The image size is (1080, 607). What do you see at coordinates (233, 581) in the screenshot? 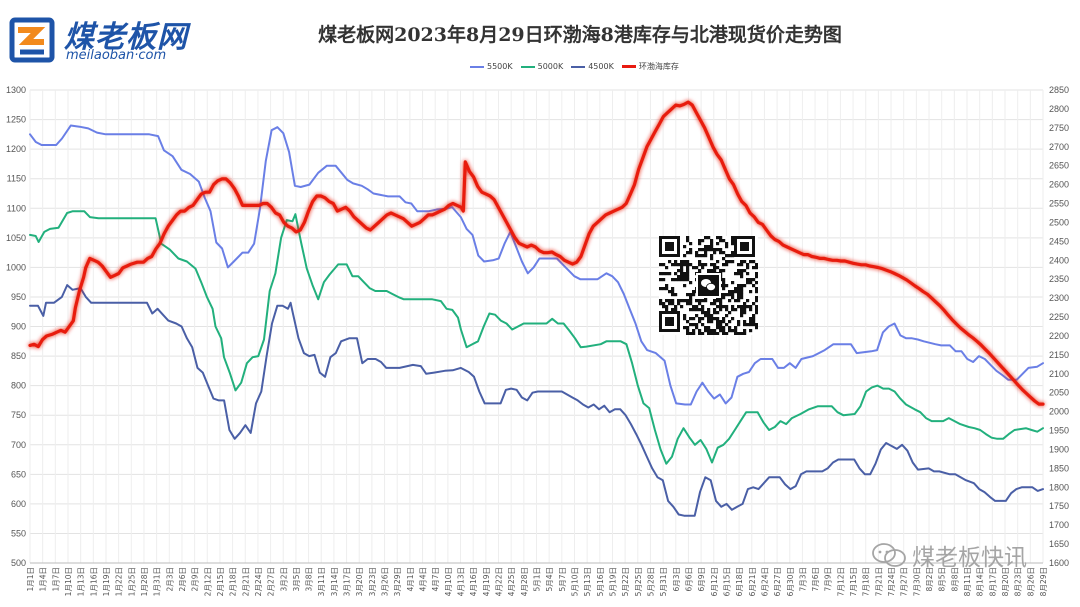
I see `x-tick-label: 2月18日` at bounding box center [233, 581].